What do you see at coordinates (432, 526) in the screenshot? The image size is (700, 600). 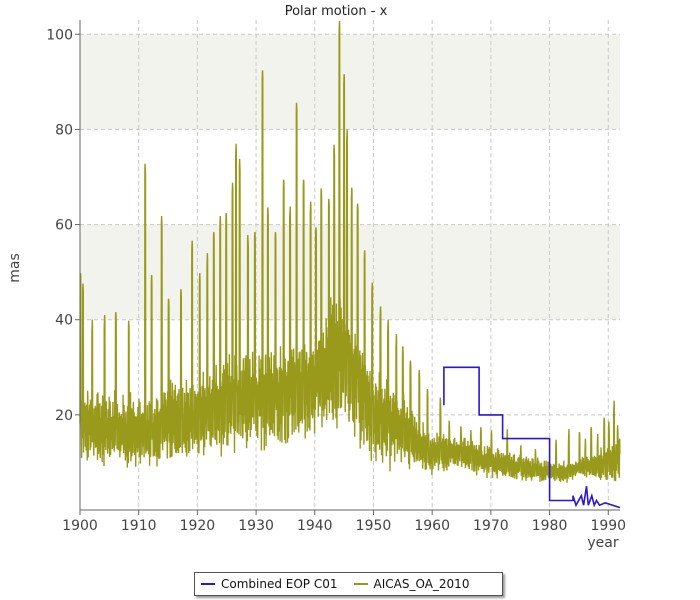 I see `x-tick-label-1960: 1960` at bounding box center [432, 526].